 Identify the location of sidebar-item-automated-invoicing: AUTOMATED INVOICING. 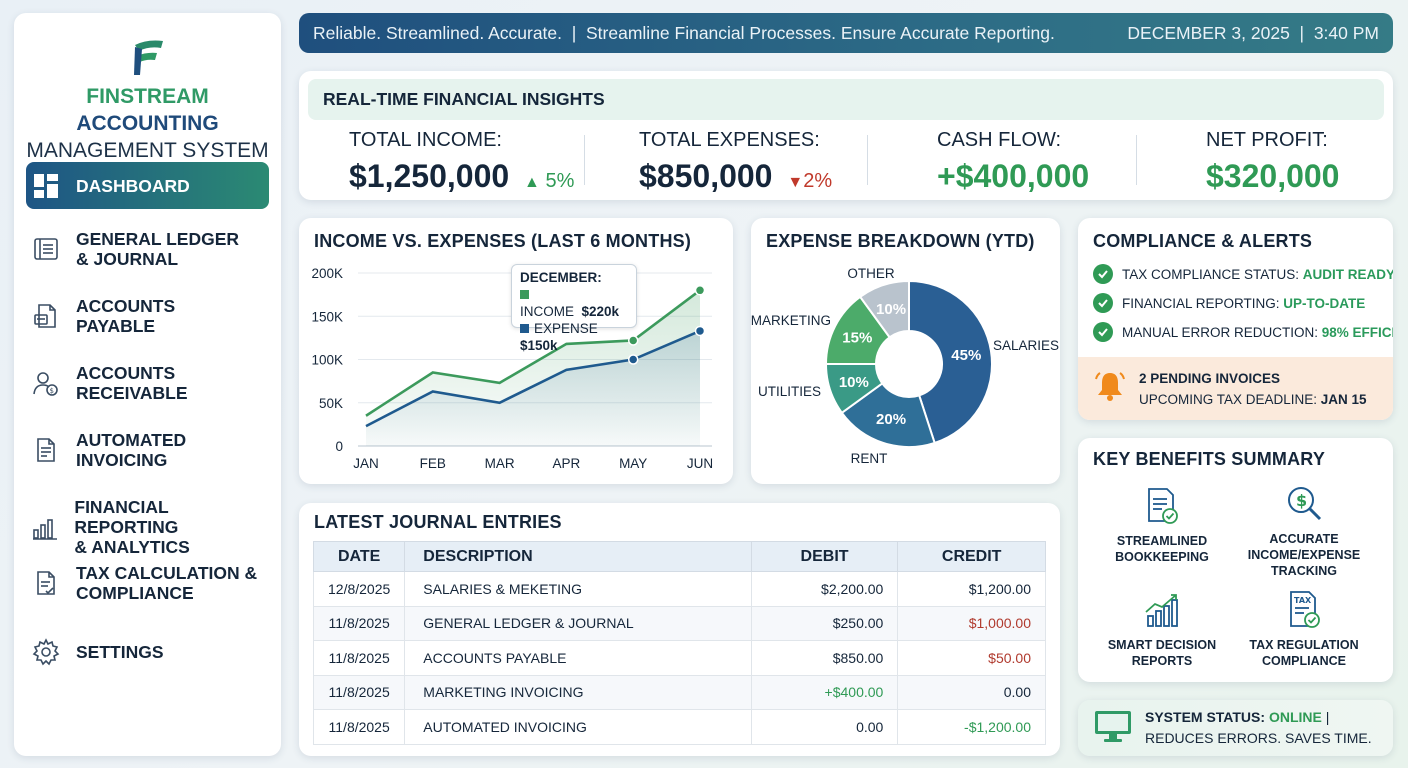
(147, 450).